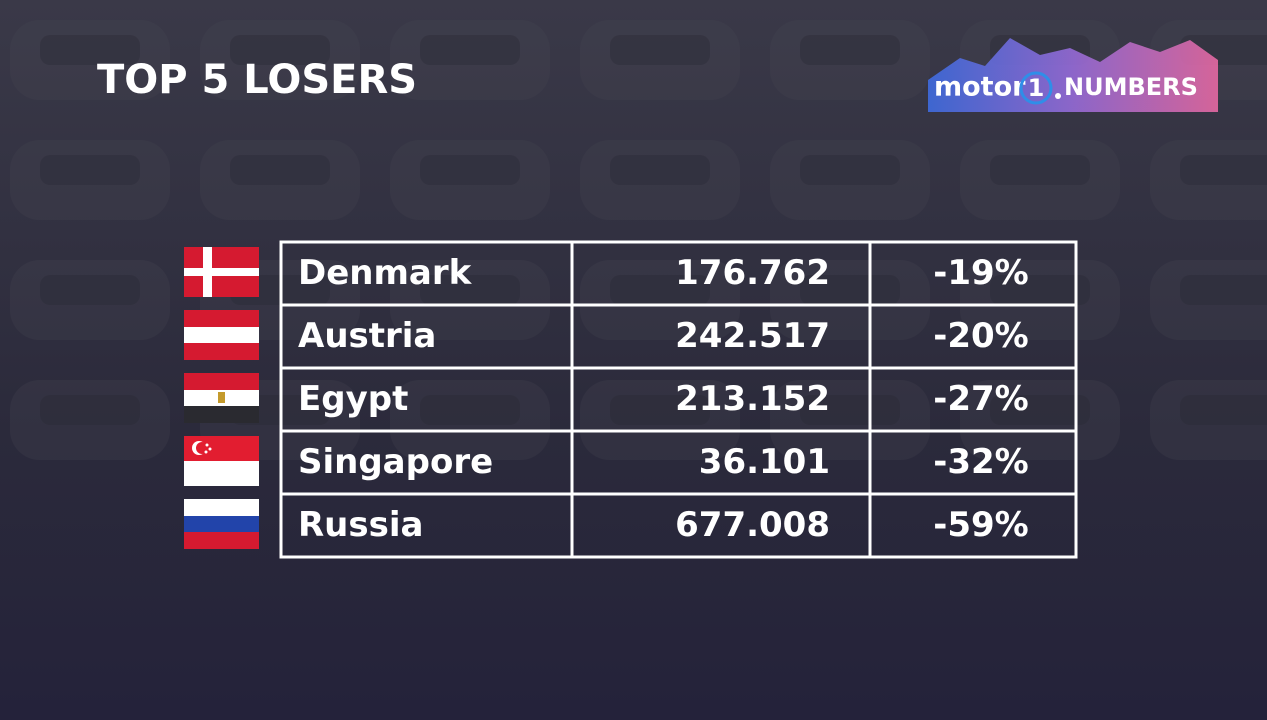 The image size is (1267, 720). What do you see at coordinates (981, 273) in the screenshot?
I see `change-percent: -19%` at bounding box center [981, 273].